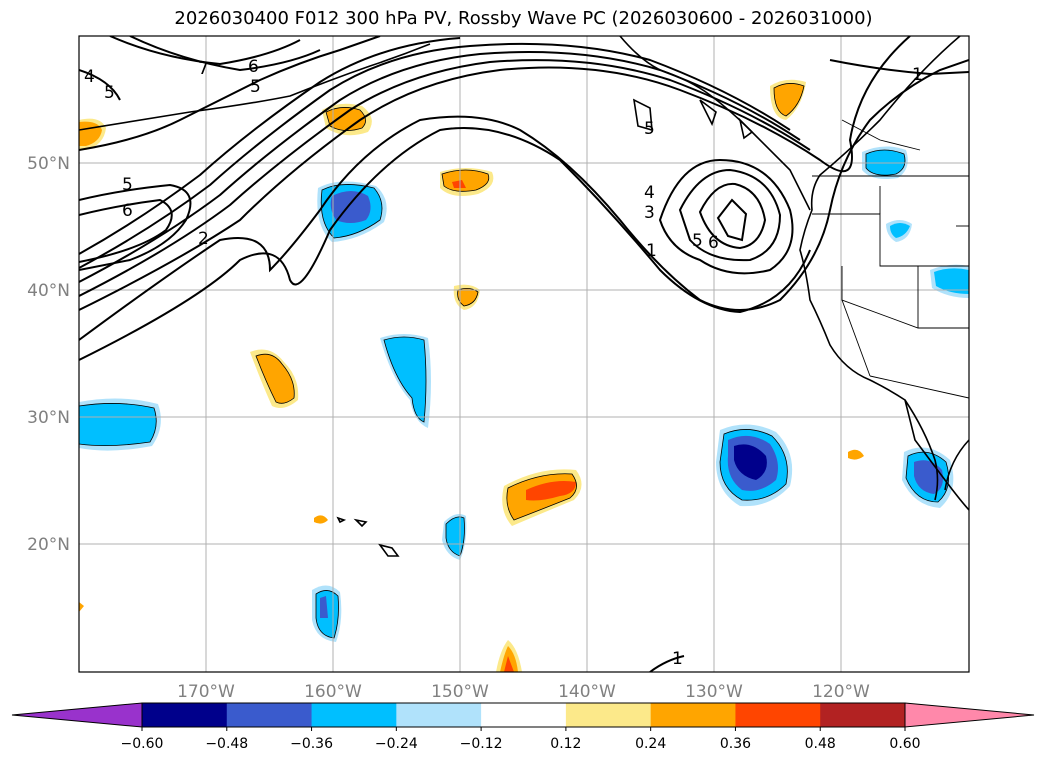  I want to click on lat-label: 40°N, so click(48, 291).